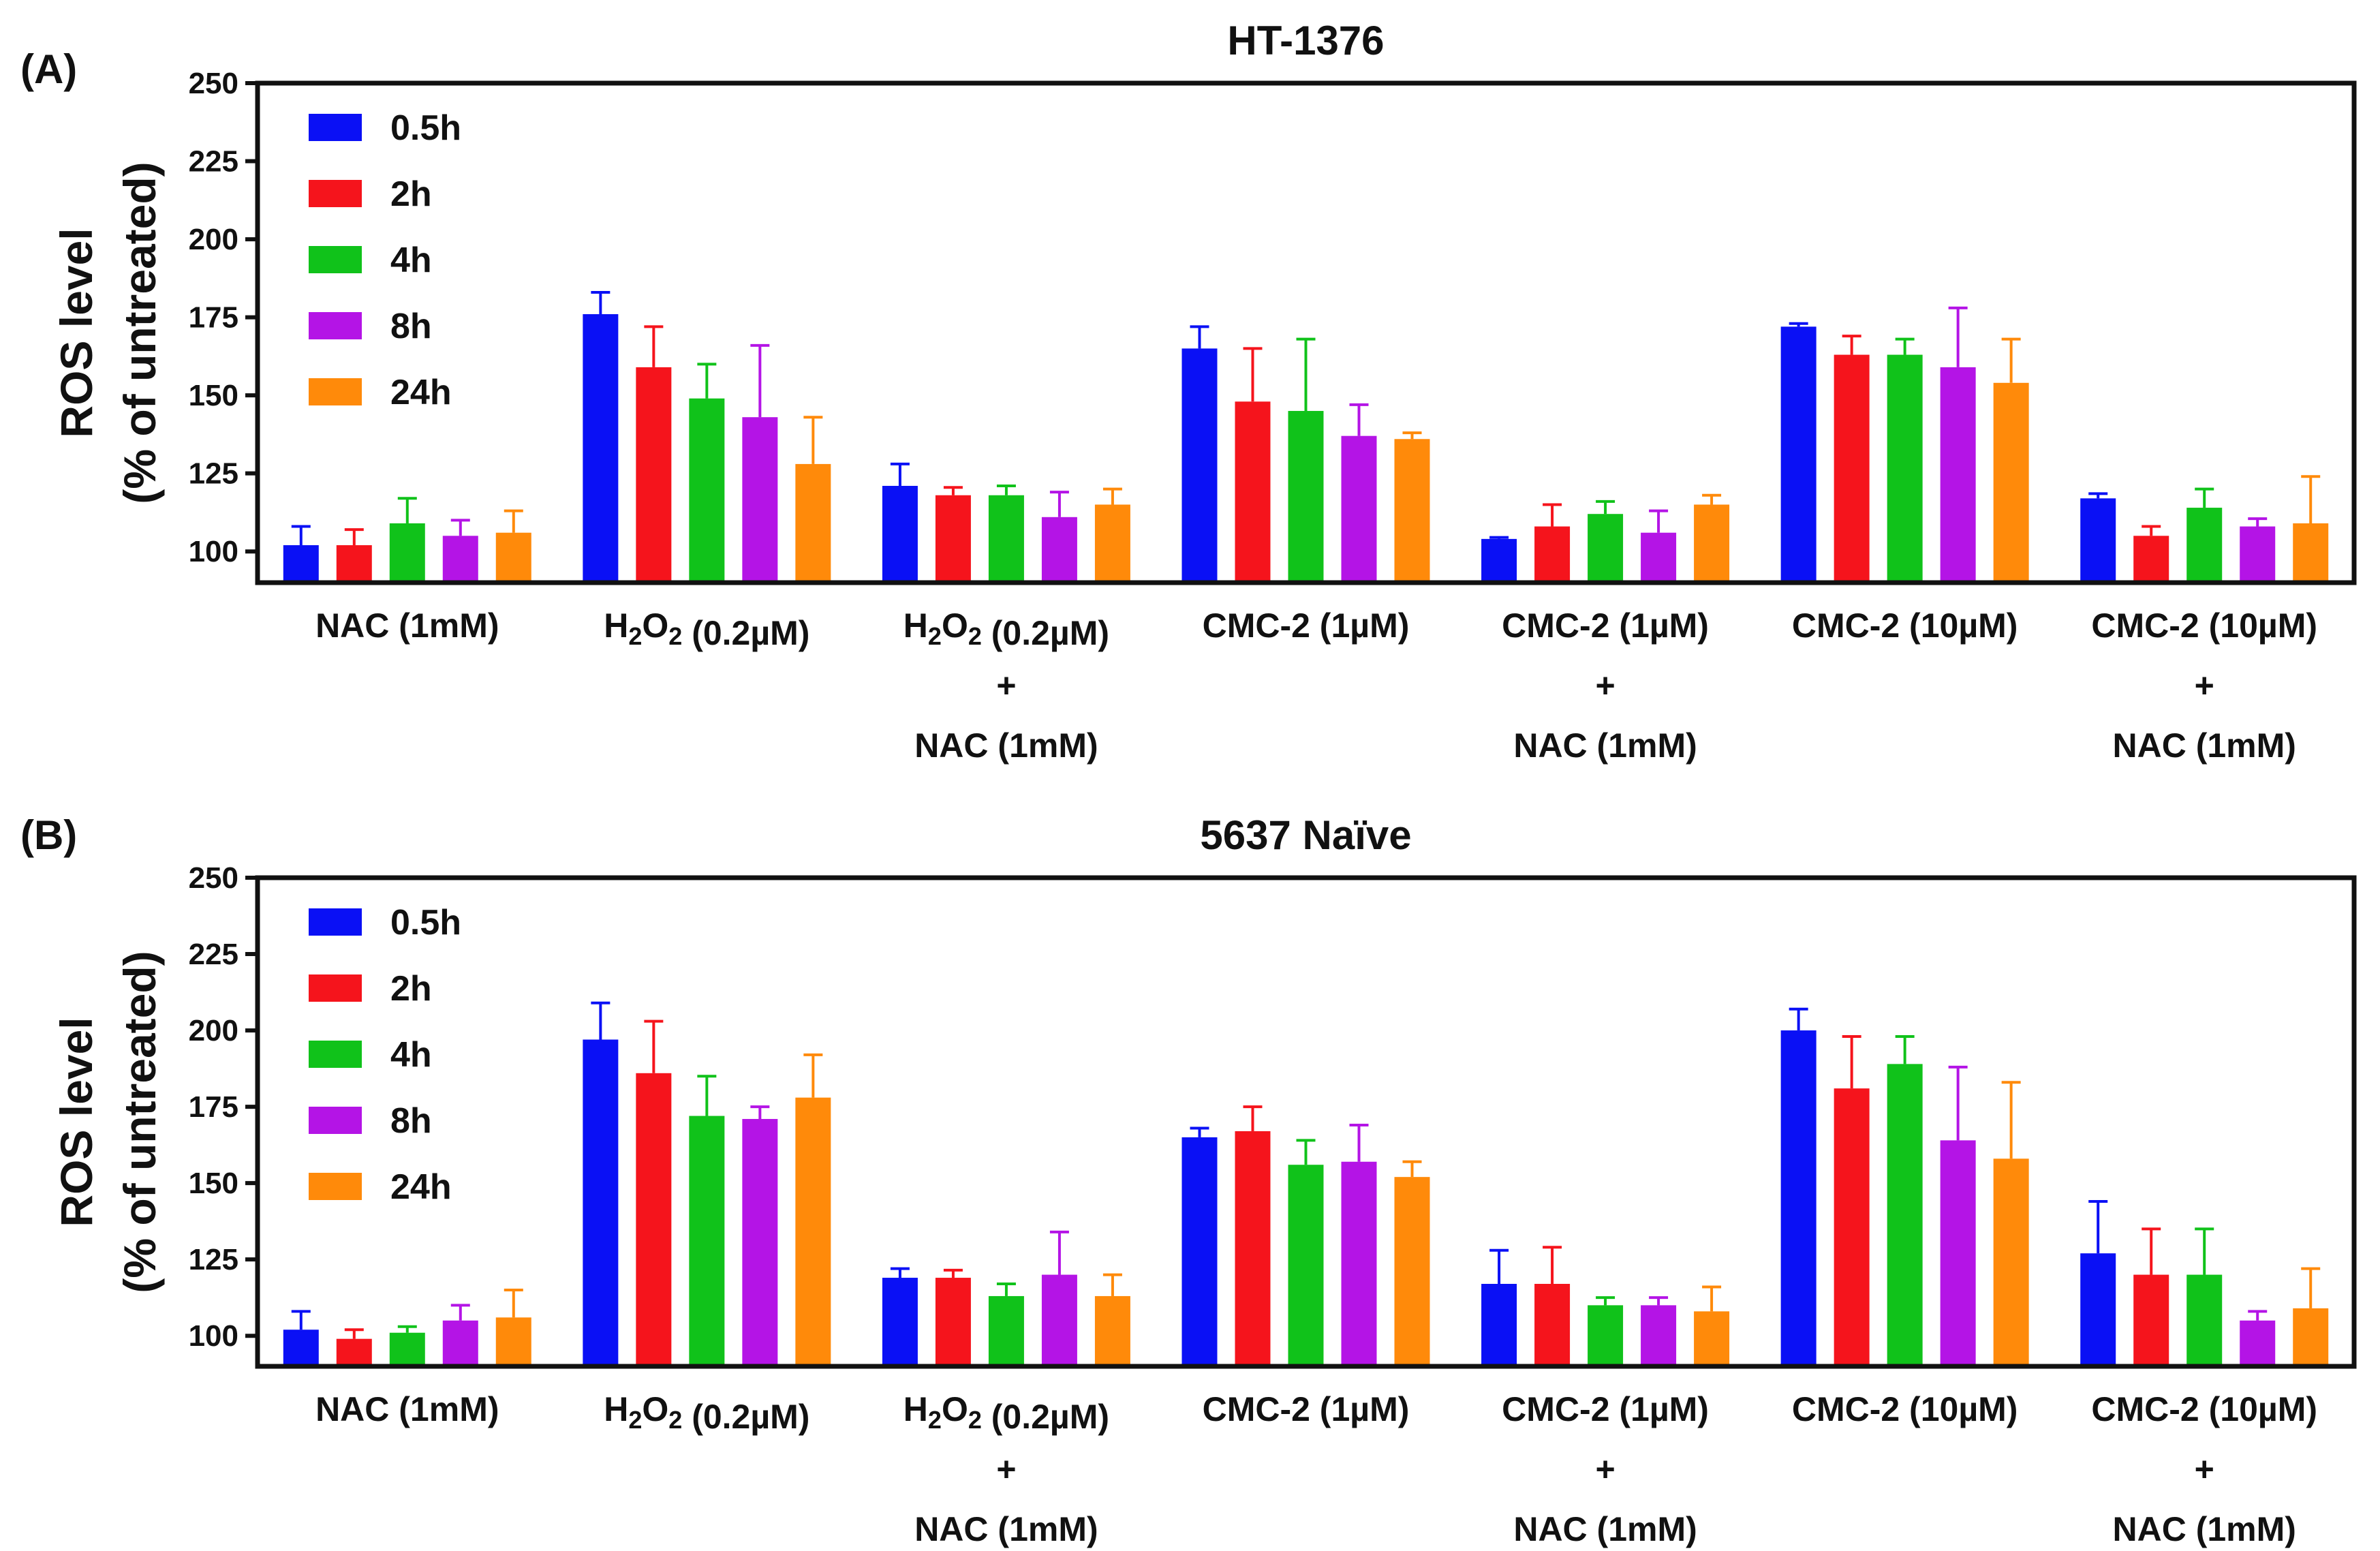 This screenshot has width=2380, height=1551. Describe the element at coordinates (335, 259) in the screenshot. I see `legend-swatch-4h` at that location.